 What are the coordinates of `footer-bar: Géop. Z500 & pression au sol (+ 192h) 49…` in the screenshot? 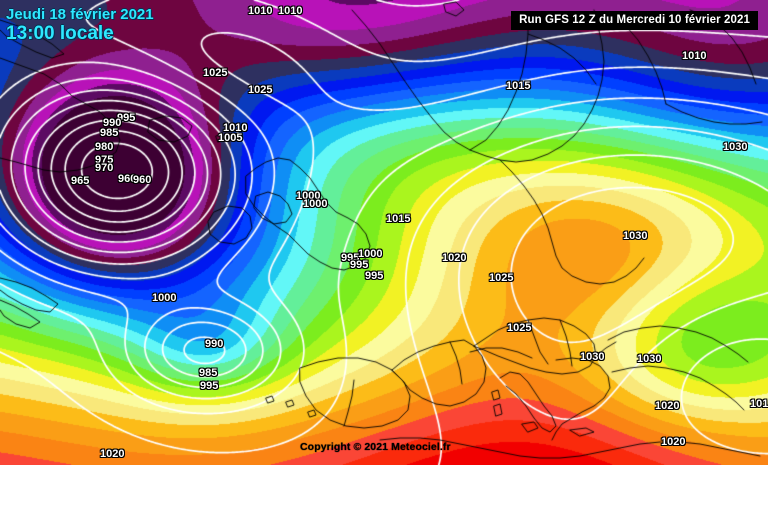 It's located at (384, 488).